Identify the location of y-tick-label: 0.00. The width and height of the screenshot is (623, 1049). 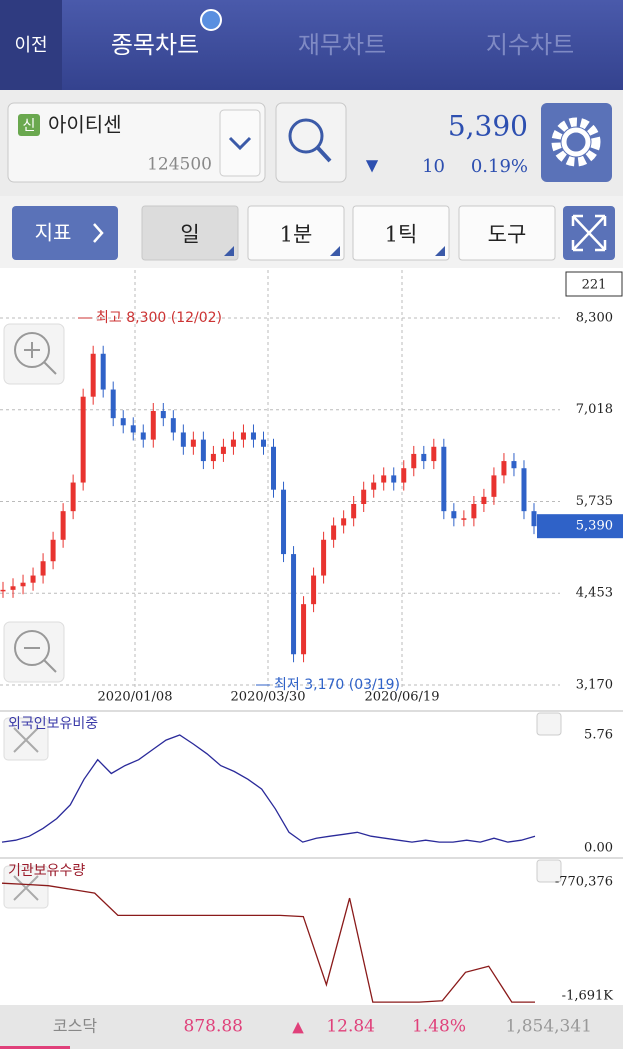
(598, 848).